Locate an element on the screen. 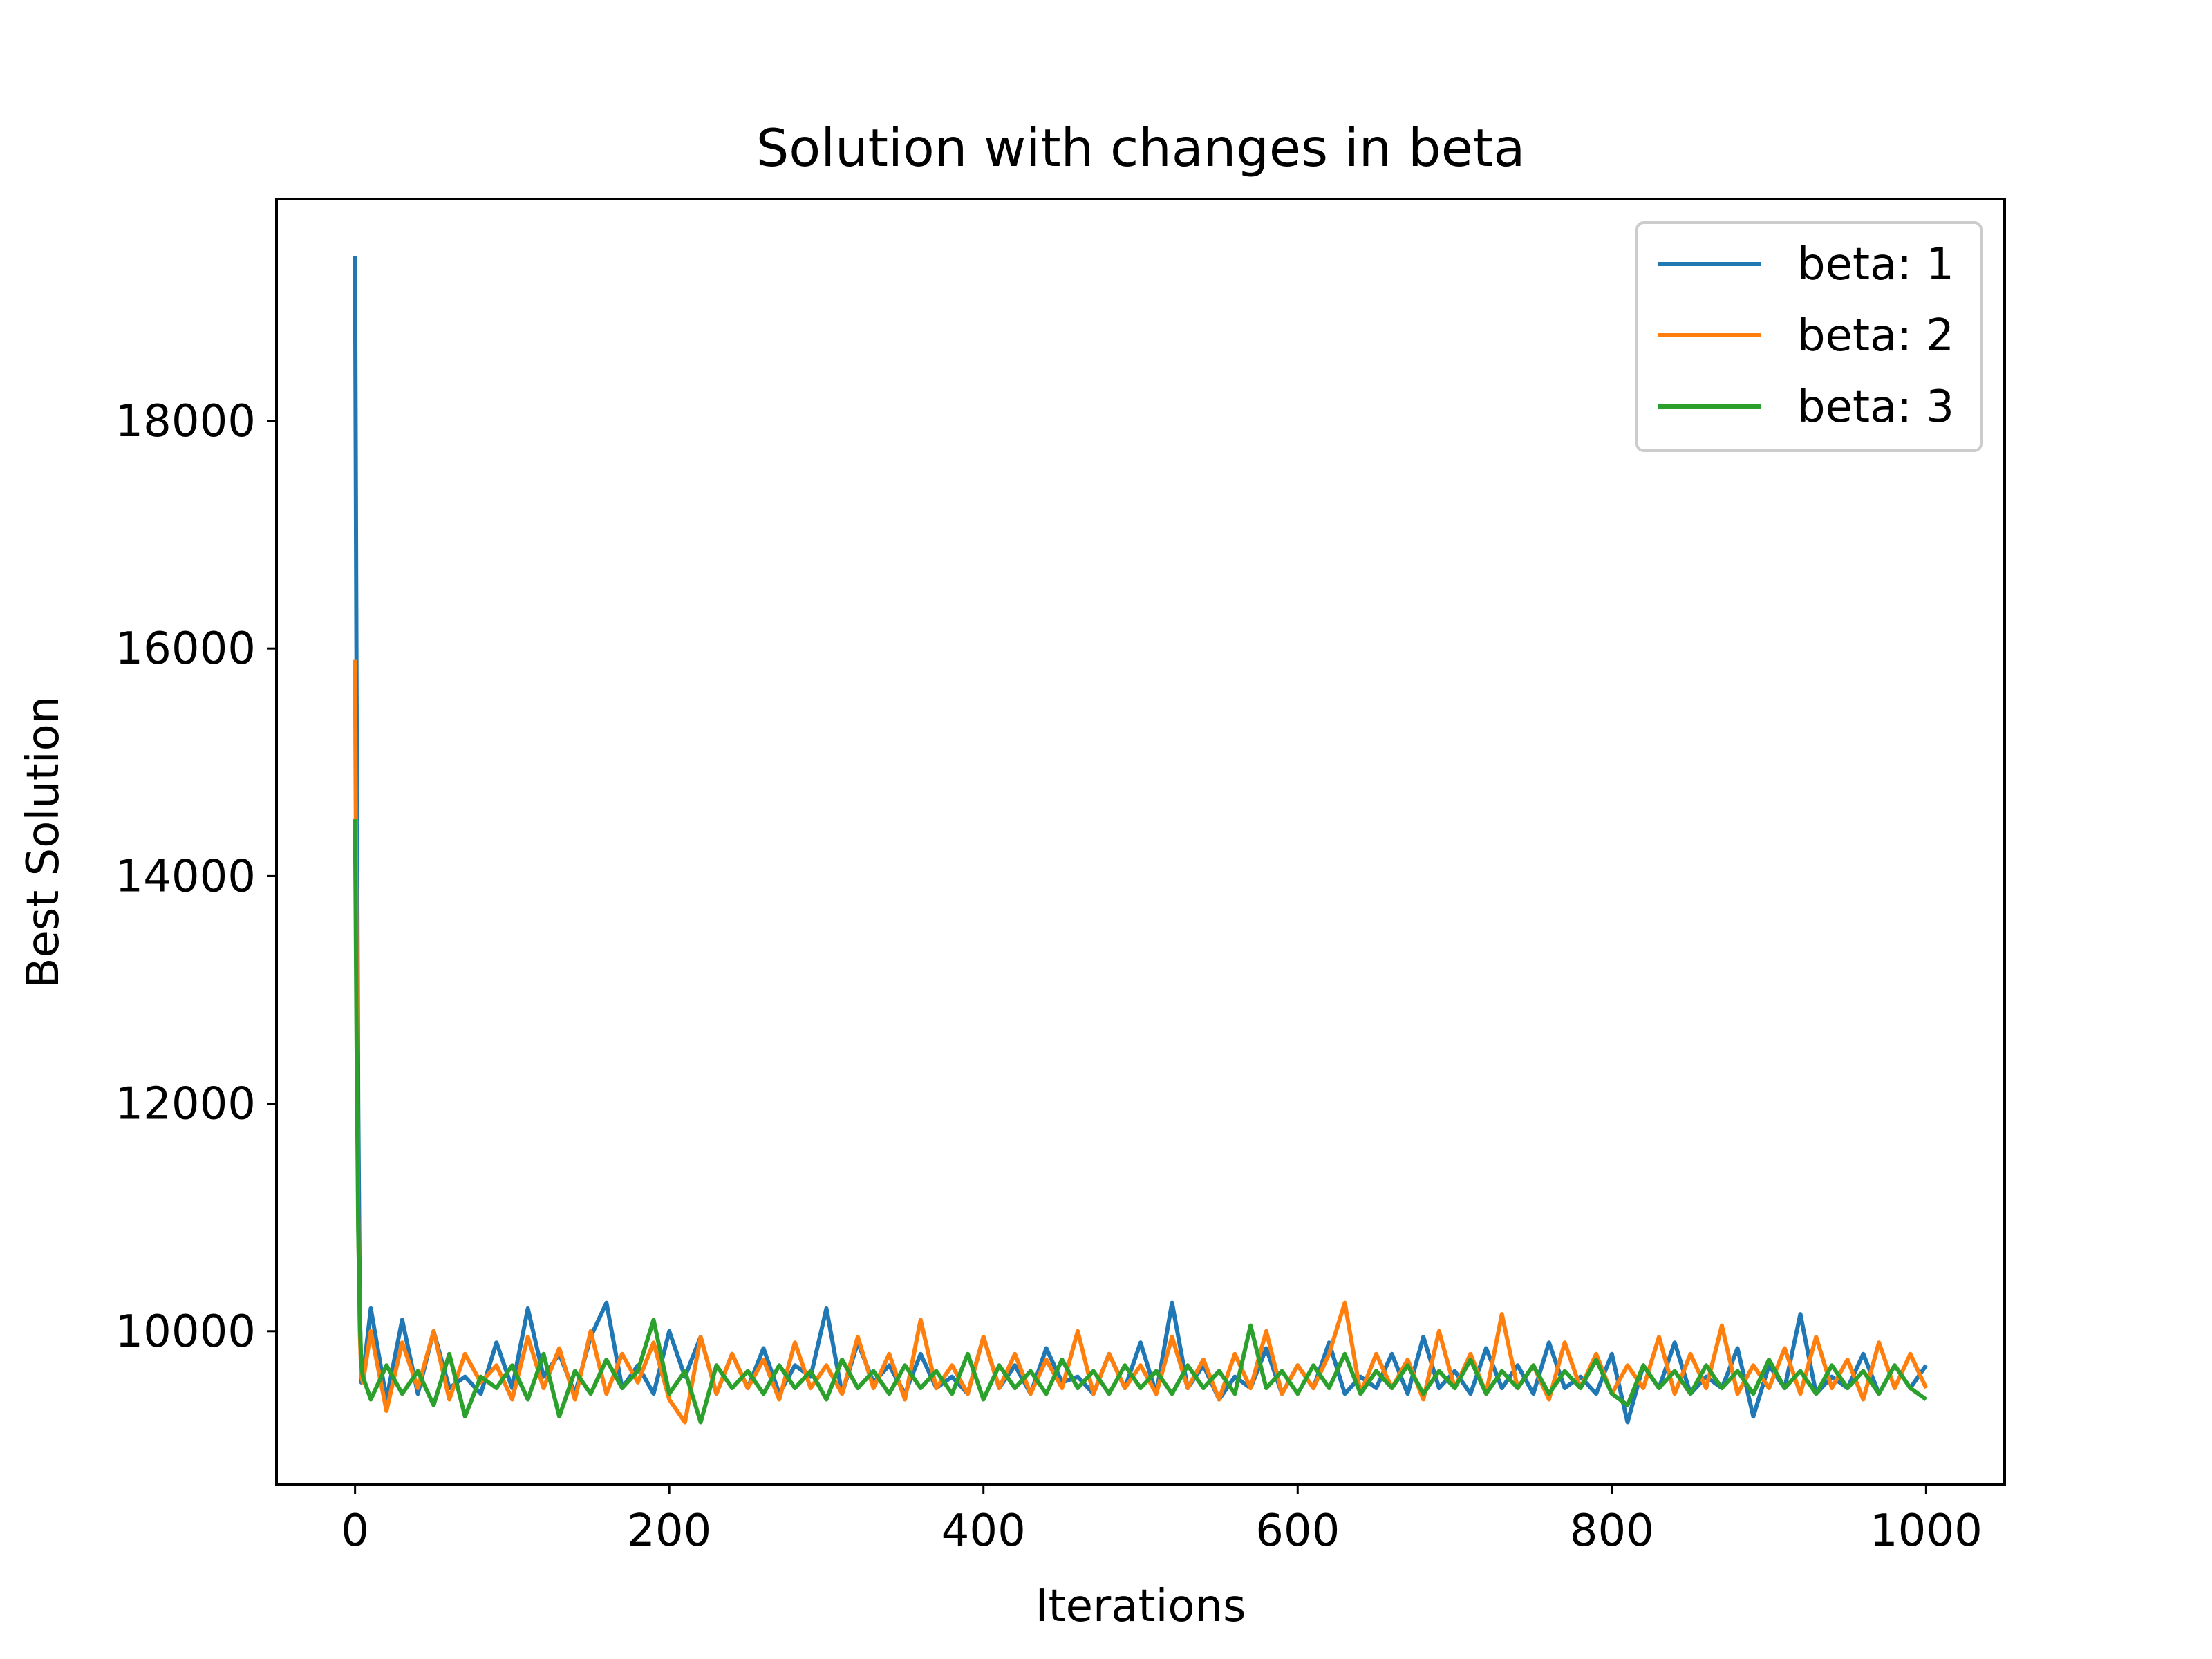  y-axis-label: Best Solution is located at coordinates (43, 842).